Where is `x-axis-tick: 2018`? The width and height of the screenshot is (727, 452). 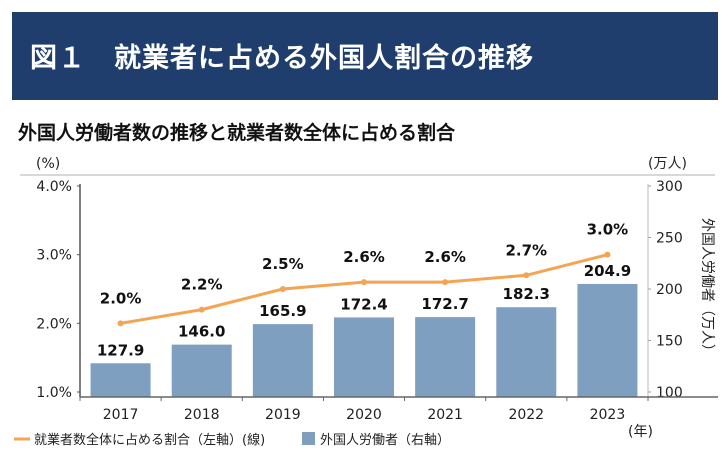 x-axis-tick: 2018 is located at coordinates (202, 415).